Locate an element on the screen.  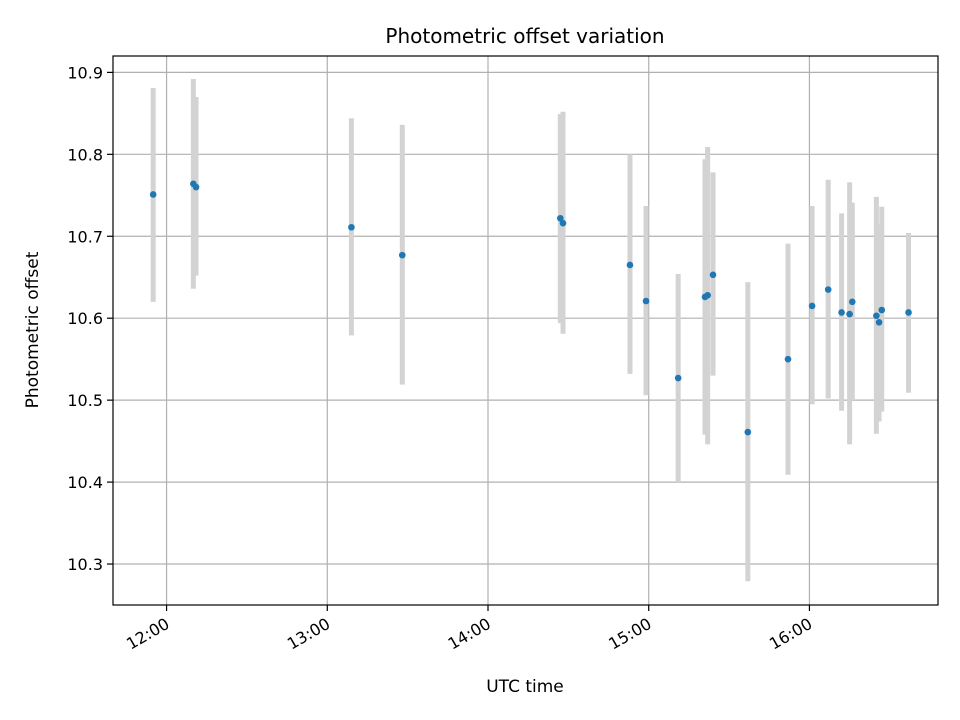
y-tick-label: 10.3 is located at coordinates (85, 564).